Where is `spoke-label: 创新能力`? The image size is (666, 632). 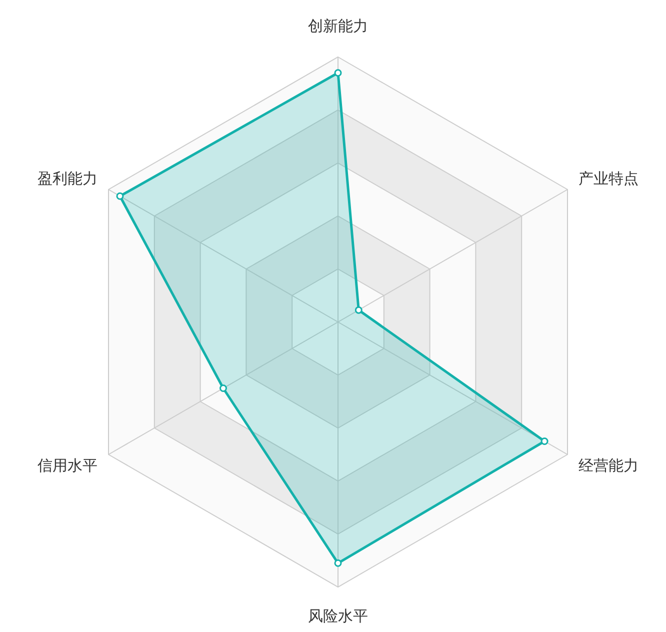
spoke-label: 创新能力 is located at coordinates (338, 26).